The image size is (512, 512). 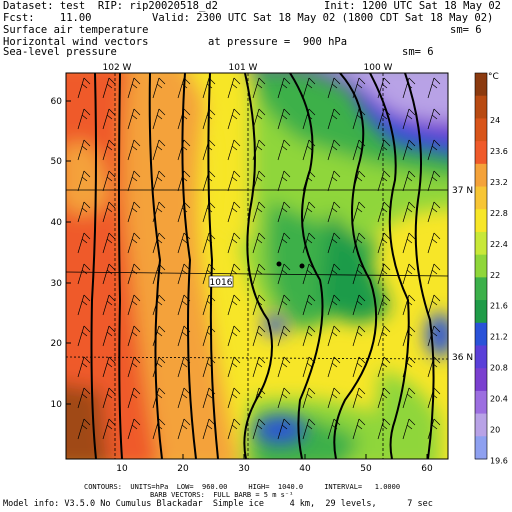 What do you see at coordinates (499, 461) in the screenshot?
I see `colorbar-label: 19.6` at bounding box center [499, 461].